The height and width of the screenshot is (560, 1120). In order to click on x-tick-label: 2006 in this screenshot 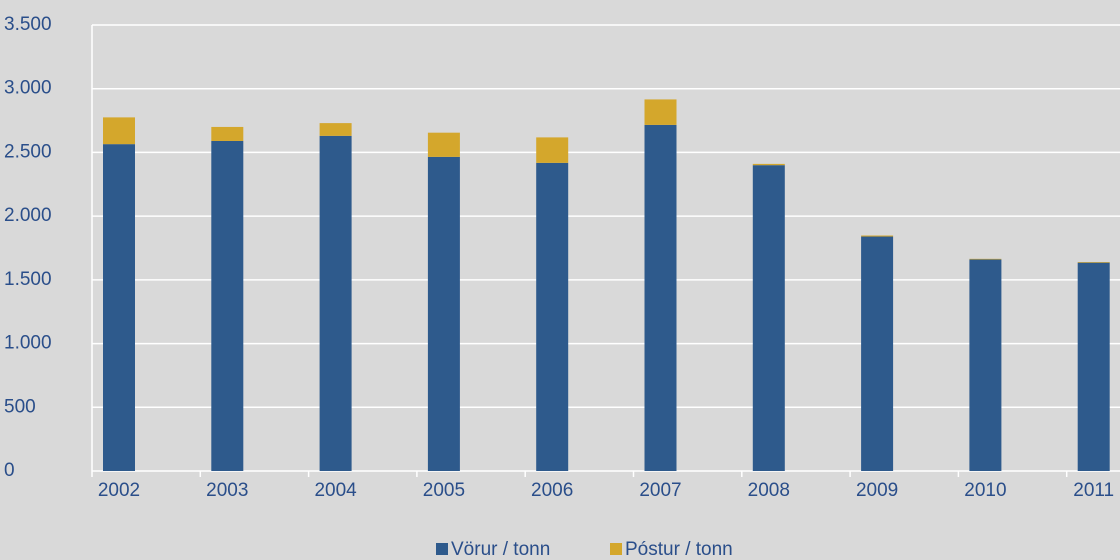, I will do `click(552, 490)`.